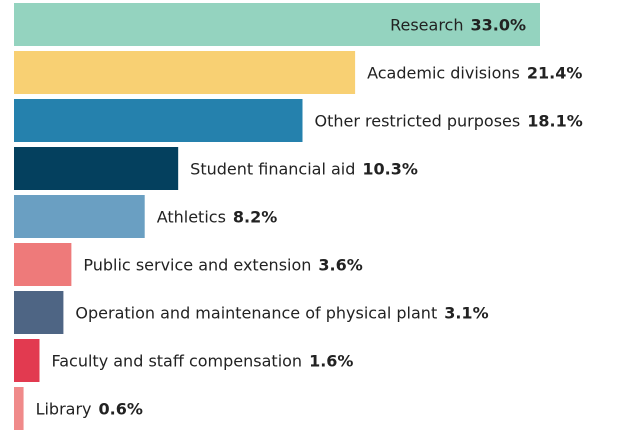 The image size is (617, 430). I want to click on category-label: Public service and extension, so click(197, 264).